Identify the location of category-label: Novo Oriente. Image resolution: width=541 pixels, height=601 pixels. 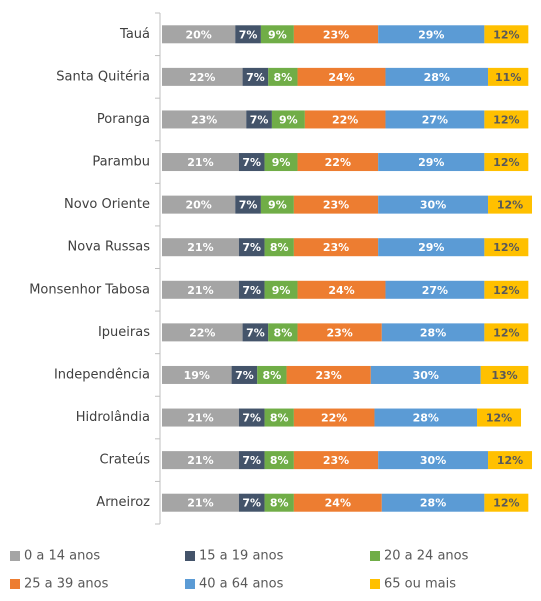
(107, 204).